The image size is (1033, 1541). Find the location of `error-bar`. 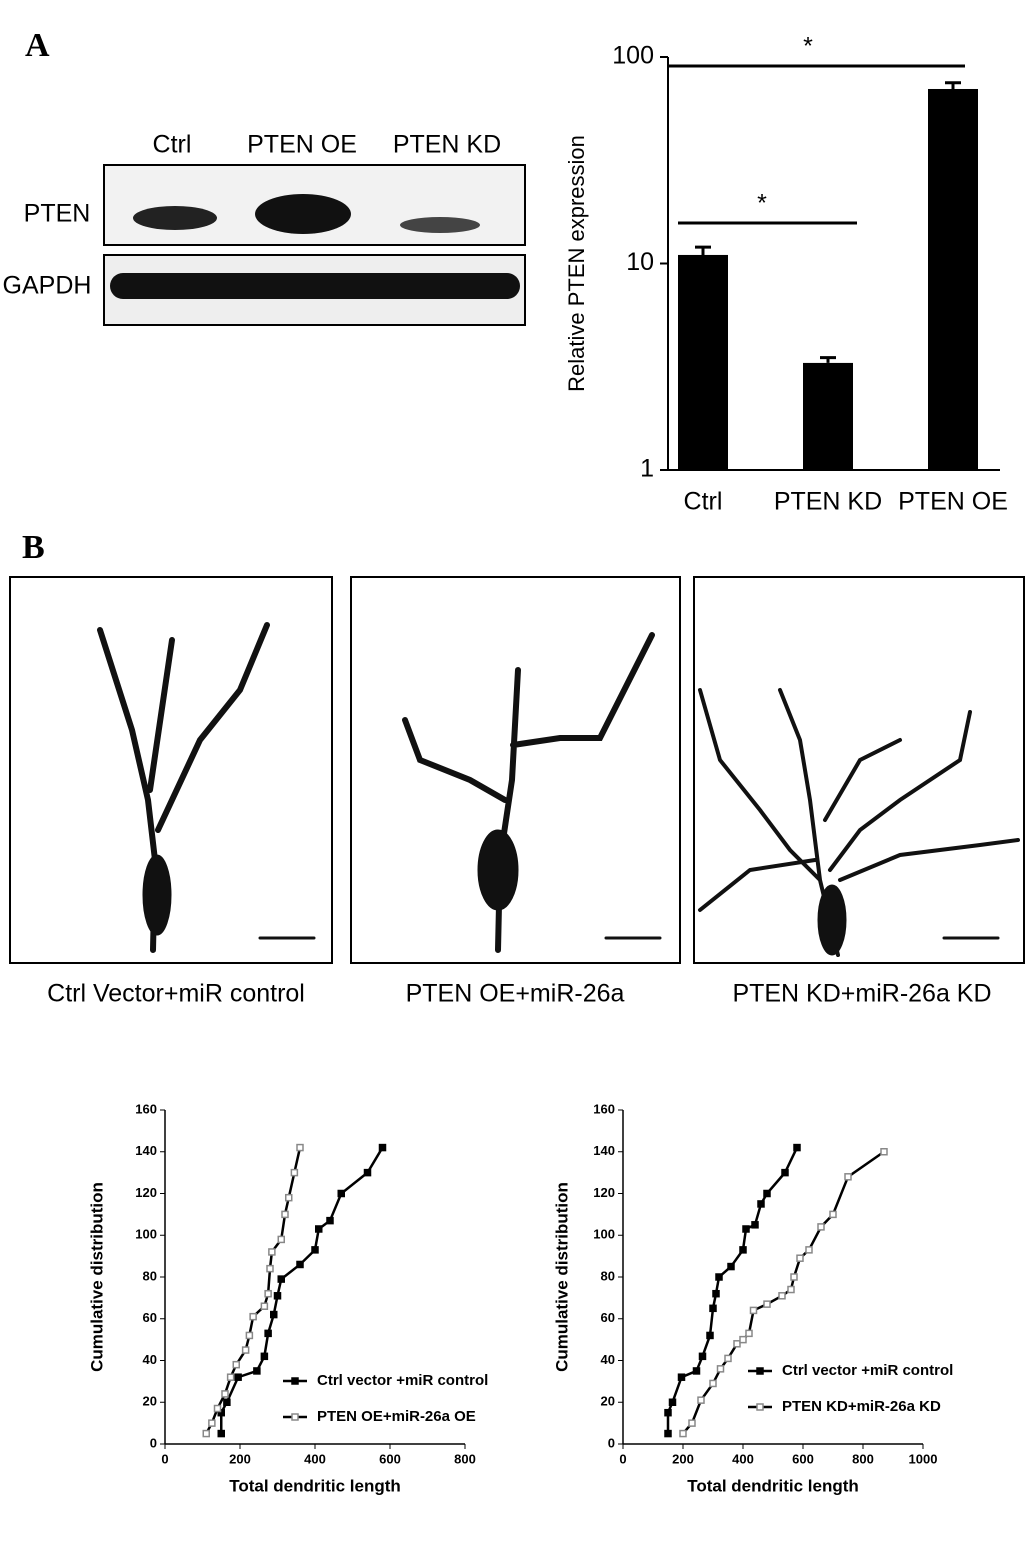

error-bar is located at coordinates (953, 85).